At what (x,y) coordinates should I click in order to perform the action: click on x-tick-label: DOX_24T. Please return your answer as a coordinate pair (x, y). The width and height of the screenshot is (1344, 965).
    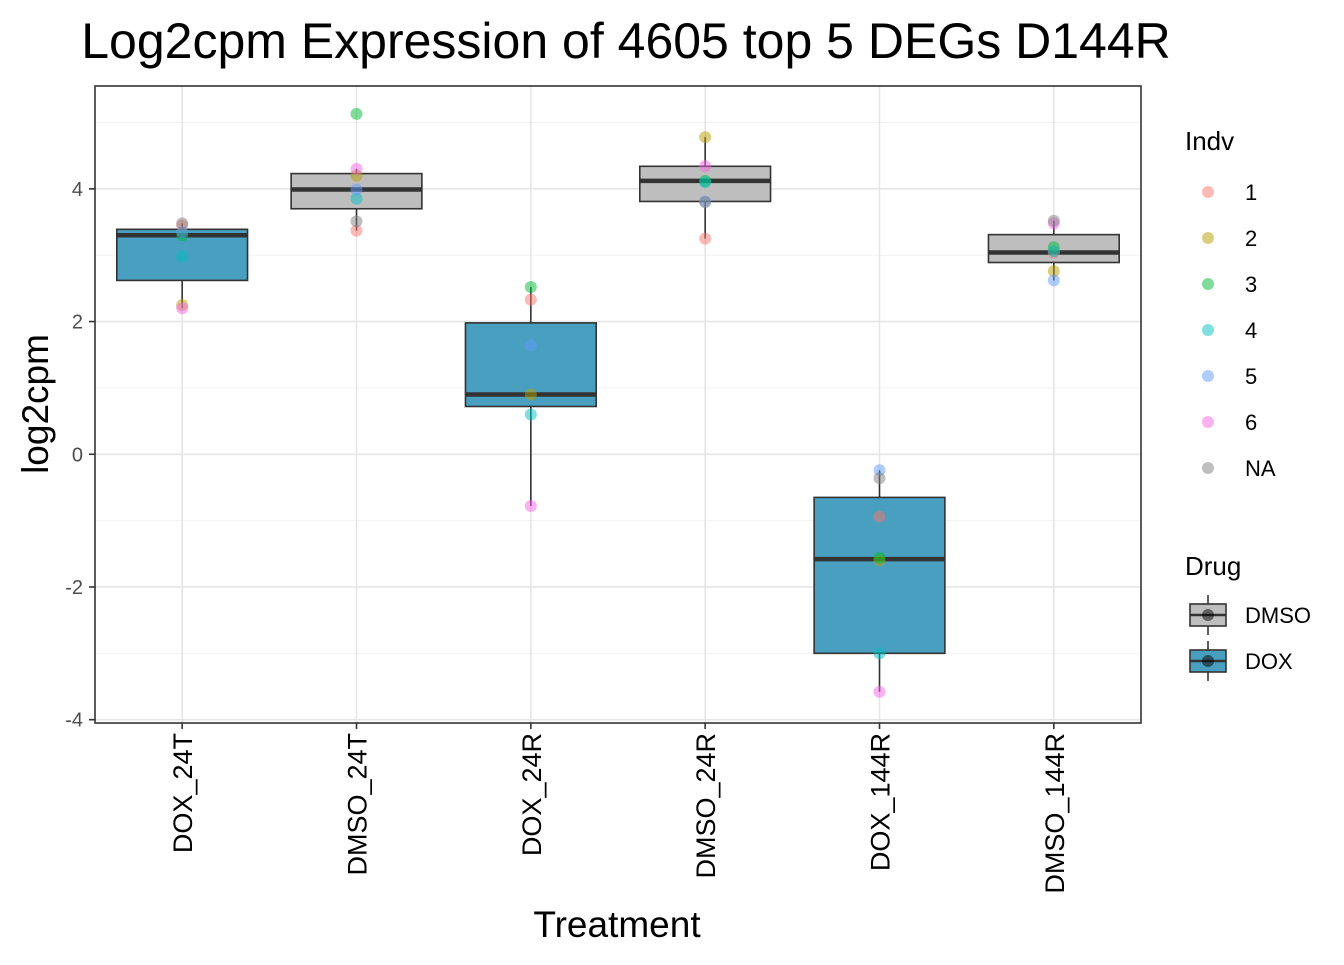
    Looking at the image, I should click on (183, 793).